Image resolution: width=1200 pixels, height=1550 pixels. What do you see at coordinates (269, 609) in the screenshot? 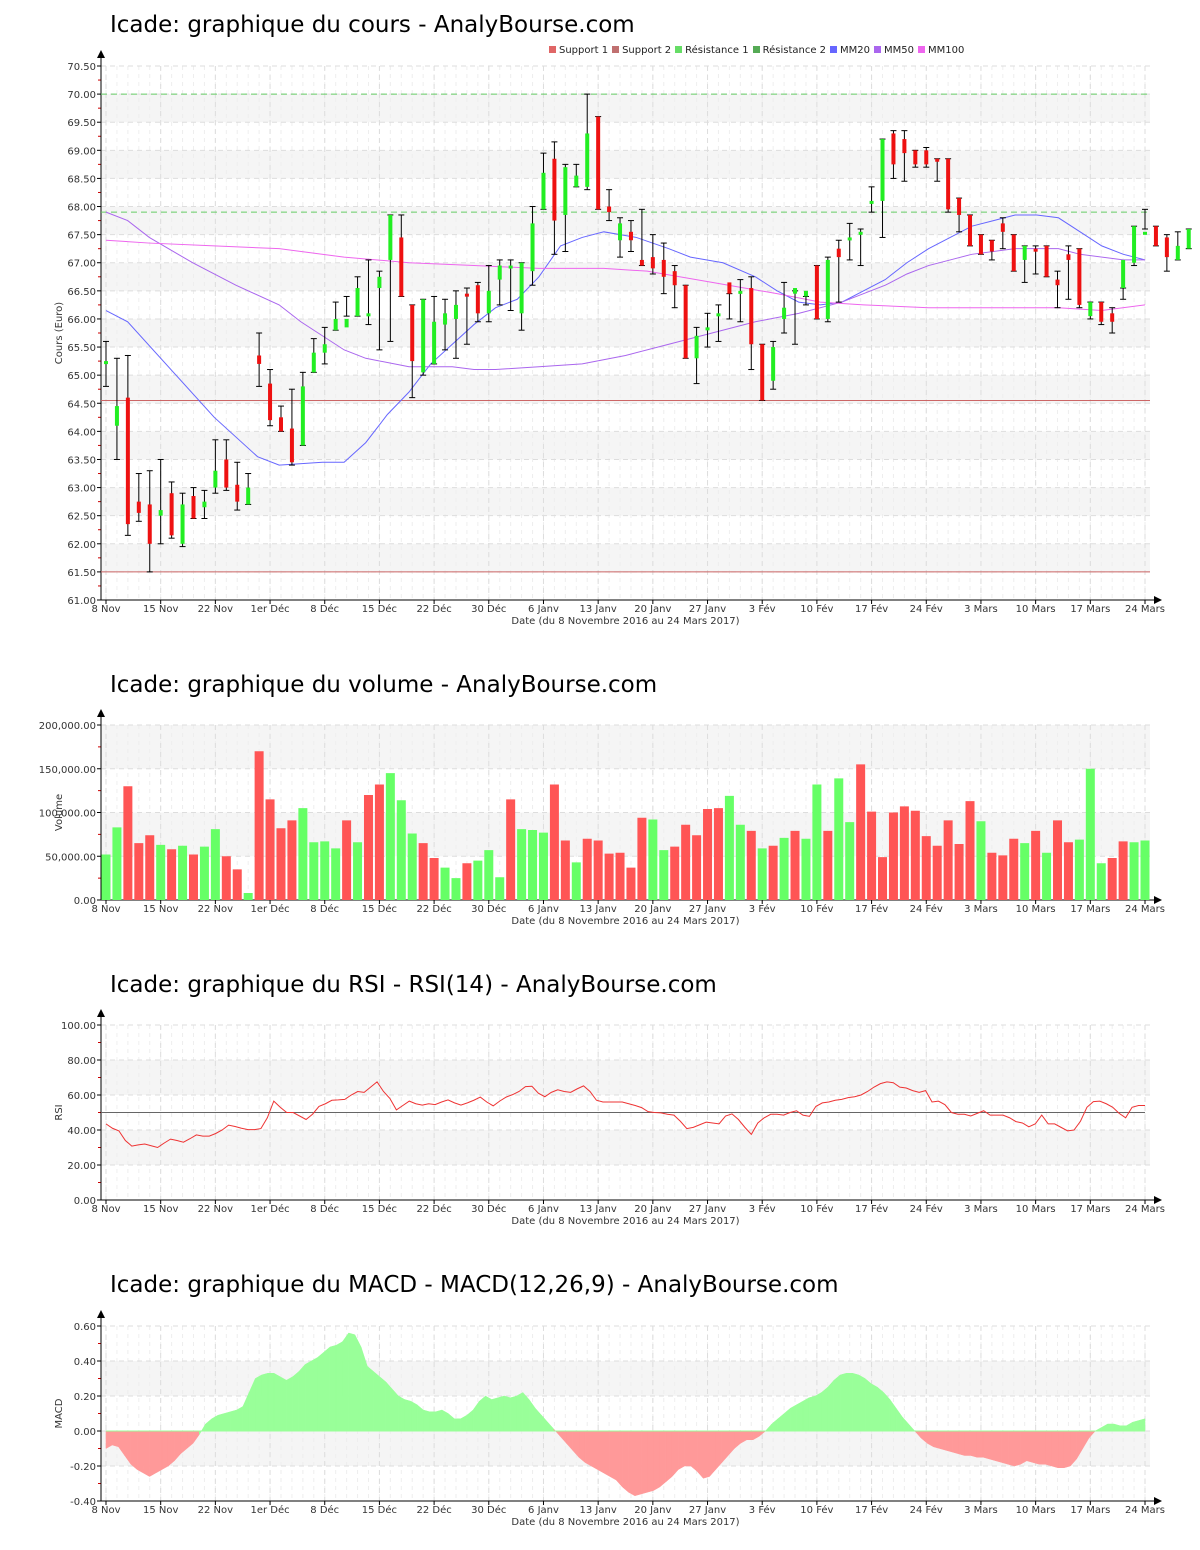
I see `x-tick-label: 1er Déc` at bounding box center [269, 609].